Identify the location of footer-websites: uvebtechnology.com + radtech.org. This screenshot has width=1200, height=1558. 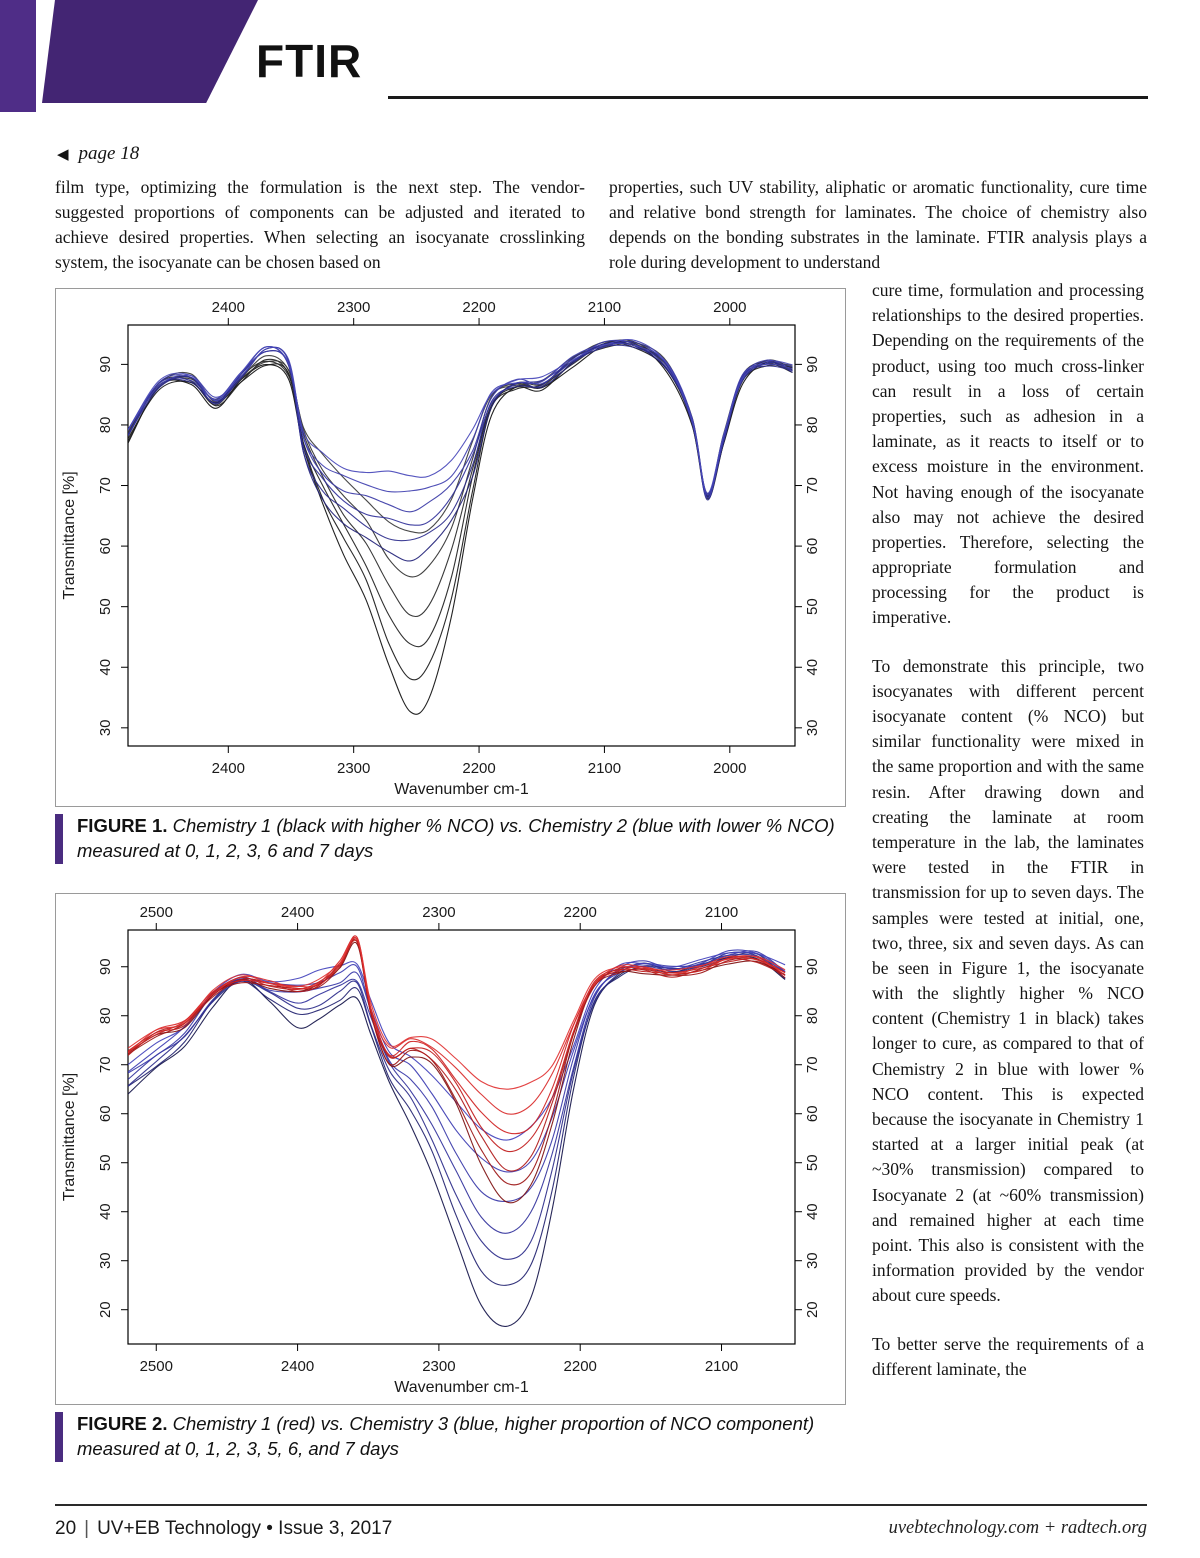
(1017, 1528).